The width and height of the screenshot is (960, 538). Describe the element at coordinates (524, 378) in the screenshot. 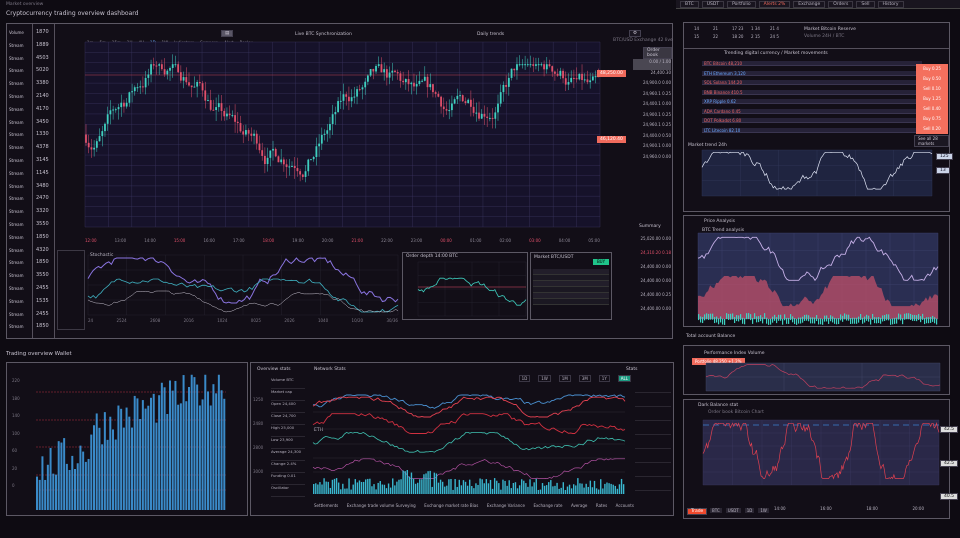

I see `range-button: 1D` at that location.